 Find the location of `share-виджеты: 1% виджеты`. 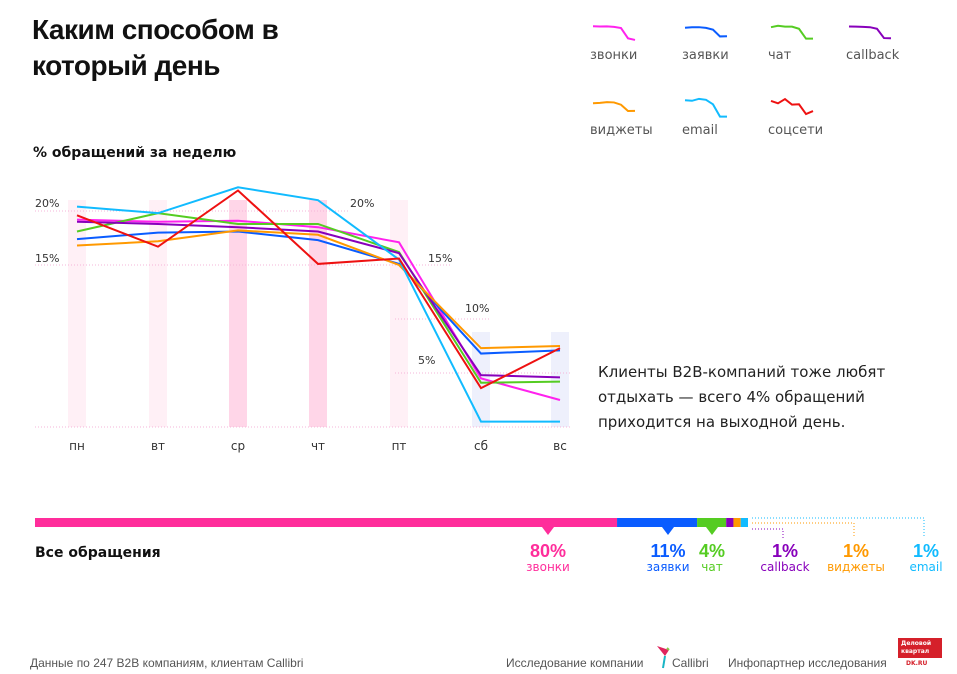

share-виджеты: 1% виджеты is located at coordinates (856, 557).